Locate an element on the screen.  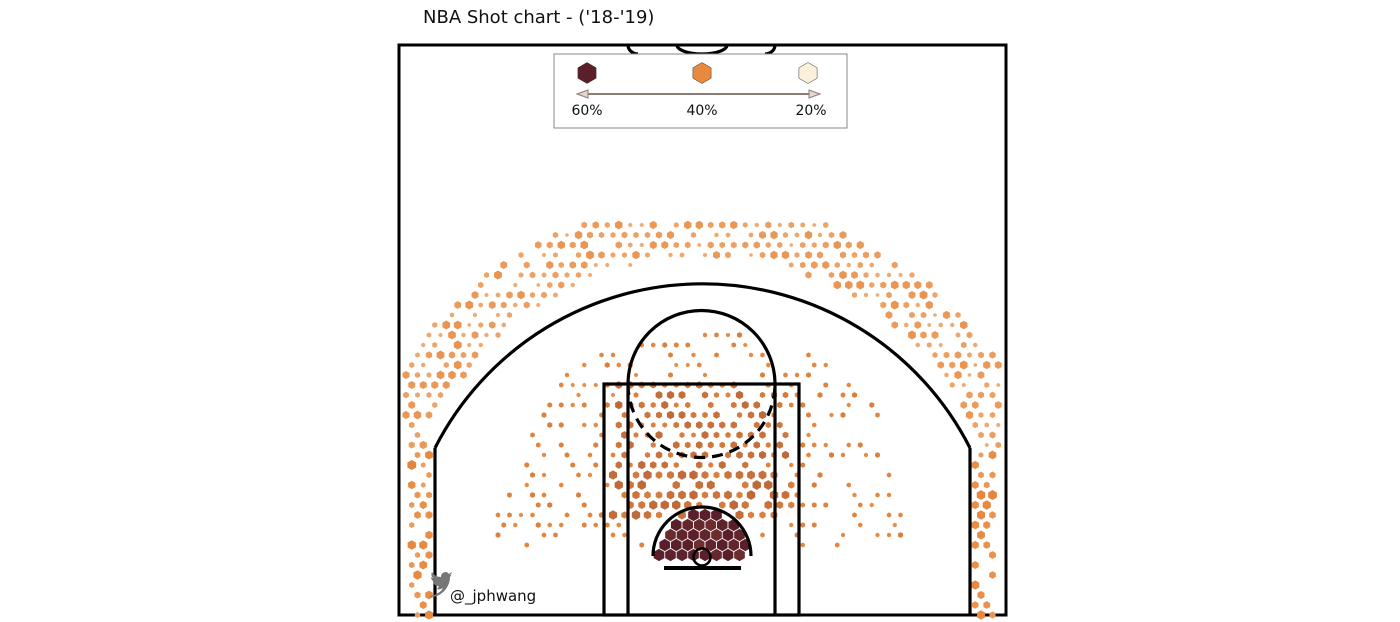
credit-handle: @_jphwang is located at coordinates (493, 596).